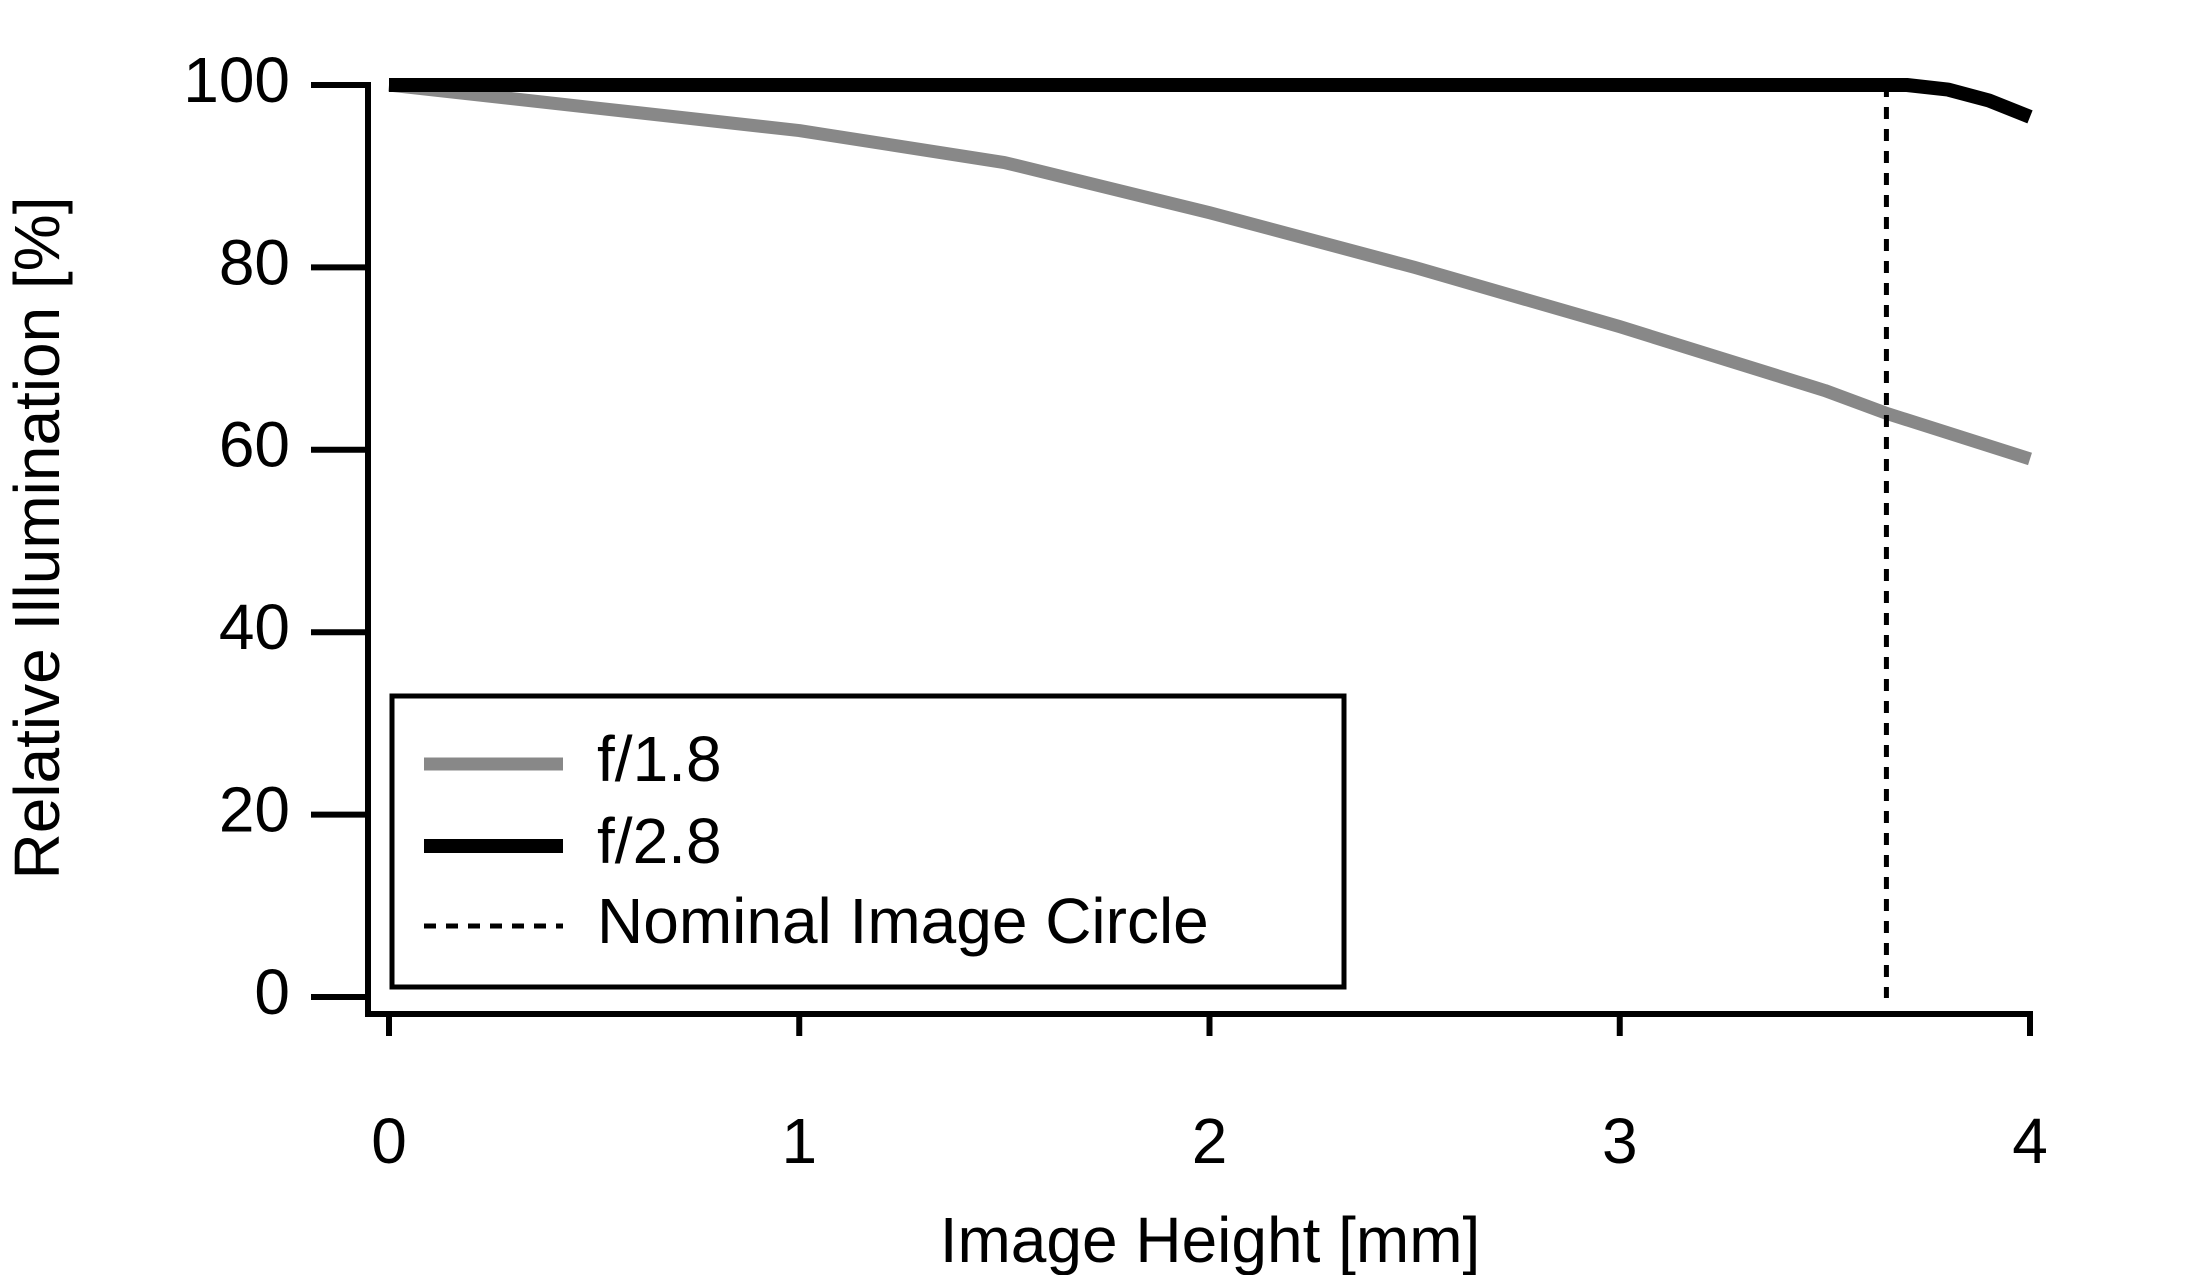  I want to click on y-tick-label: 80, so click(254, 262).